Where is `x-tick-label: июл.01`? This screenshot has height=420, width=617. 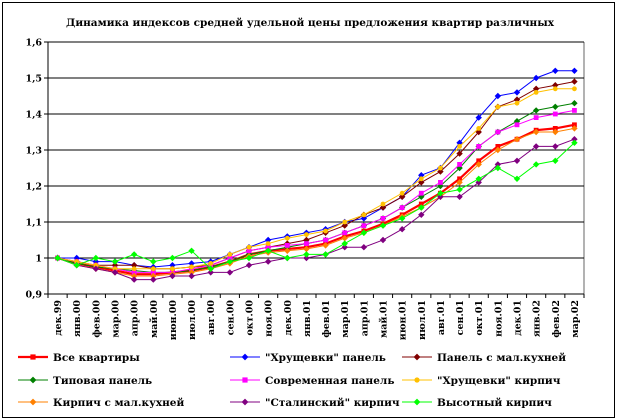
x-tick-label: июл.01 is located at coordinates (422, 320).